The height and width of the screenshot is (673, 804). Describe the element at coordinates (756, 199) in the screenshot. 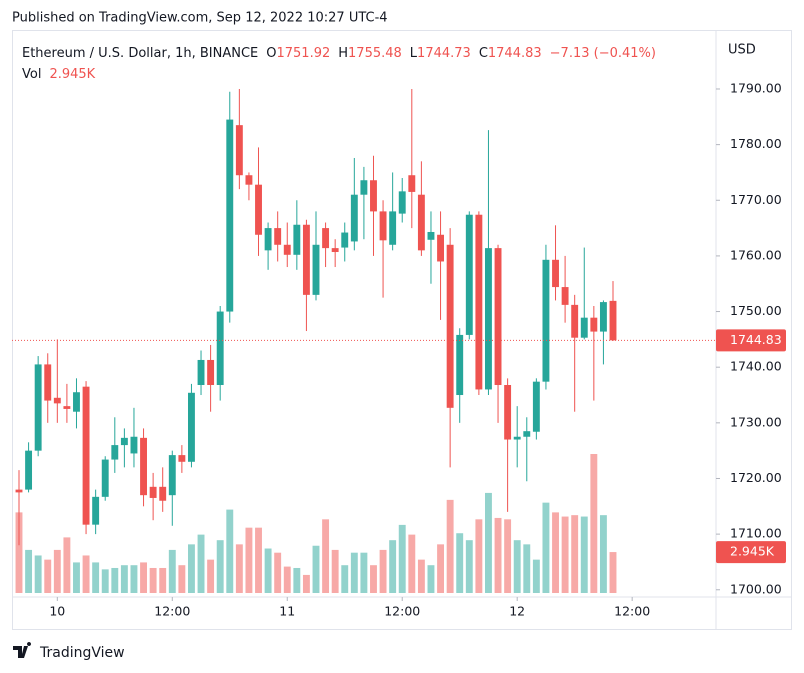

I see `y-tick-label: 1770.00` at that location.